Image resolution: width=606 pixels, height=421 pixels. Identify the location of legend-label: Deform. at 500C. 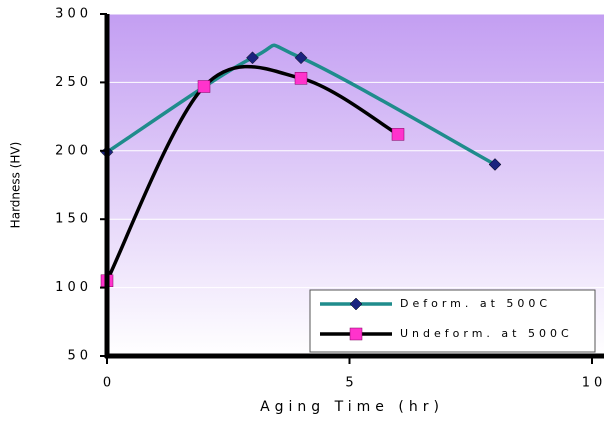
(475, 303).